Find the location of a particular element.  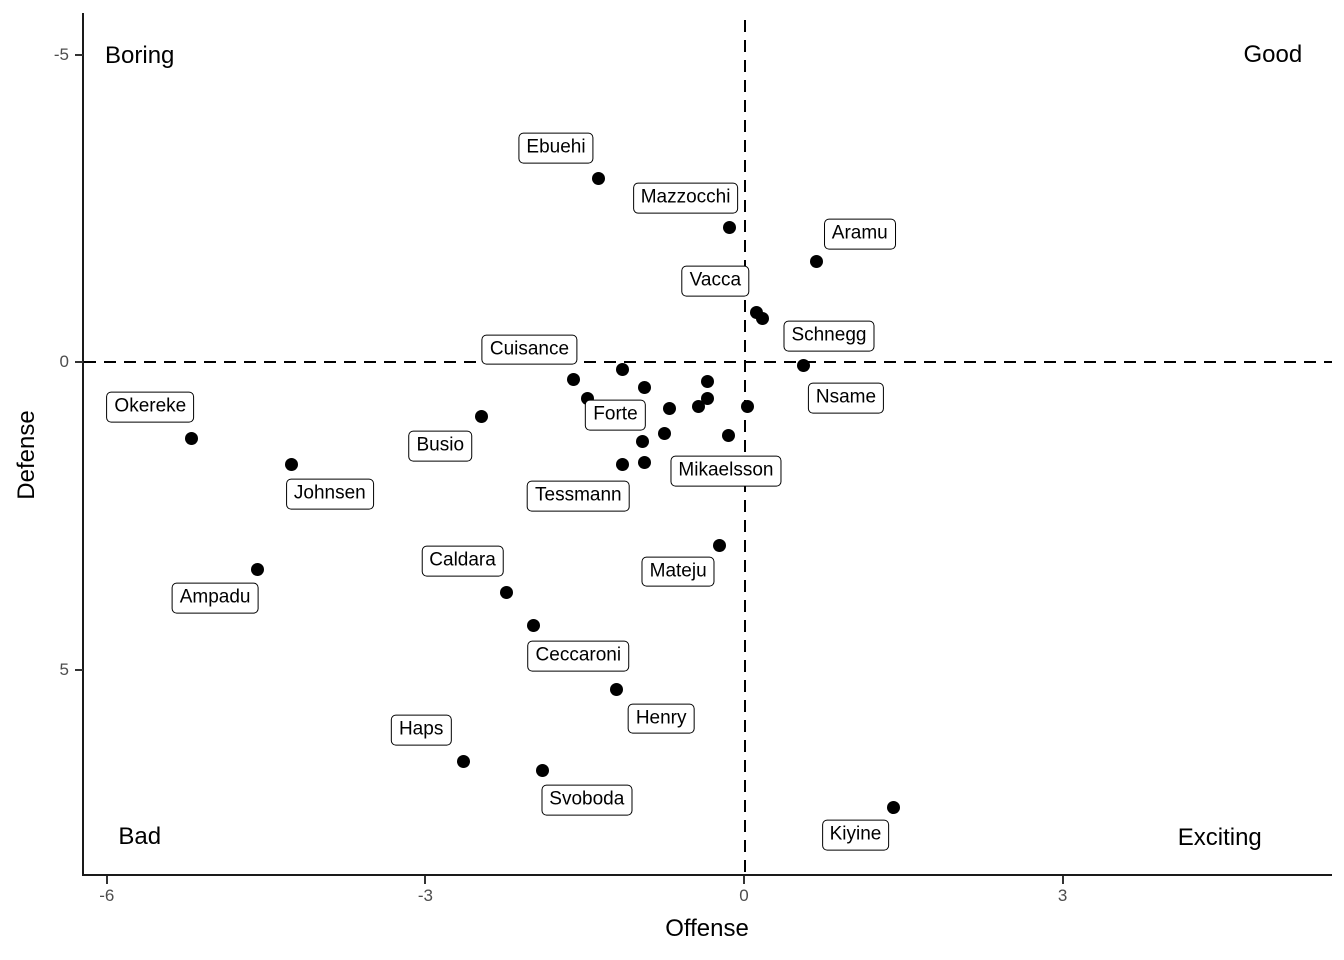

y-tick-label-5: 5 is located at coordinates (64, 669).